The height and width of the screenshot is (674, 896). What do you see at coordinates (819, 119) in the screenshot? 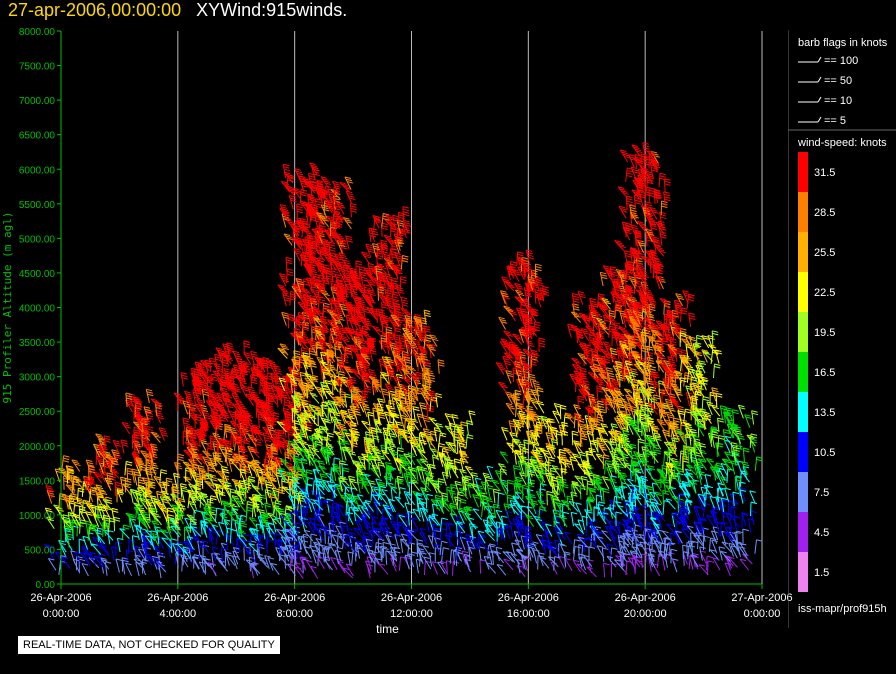
I see `barb-flag` at bounding box center [819, 119].